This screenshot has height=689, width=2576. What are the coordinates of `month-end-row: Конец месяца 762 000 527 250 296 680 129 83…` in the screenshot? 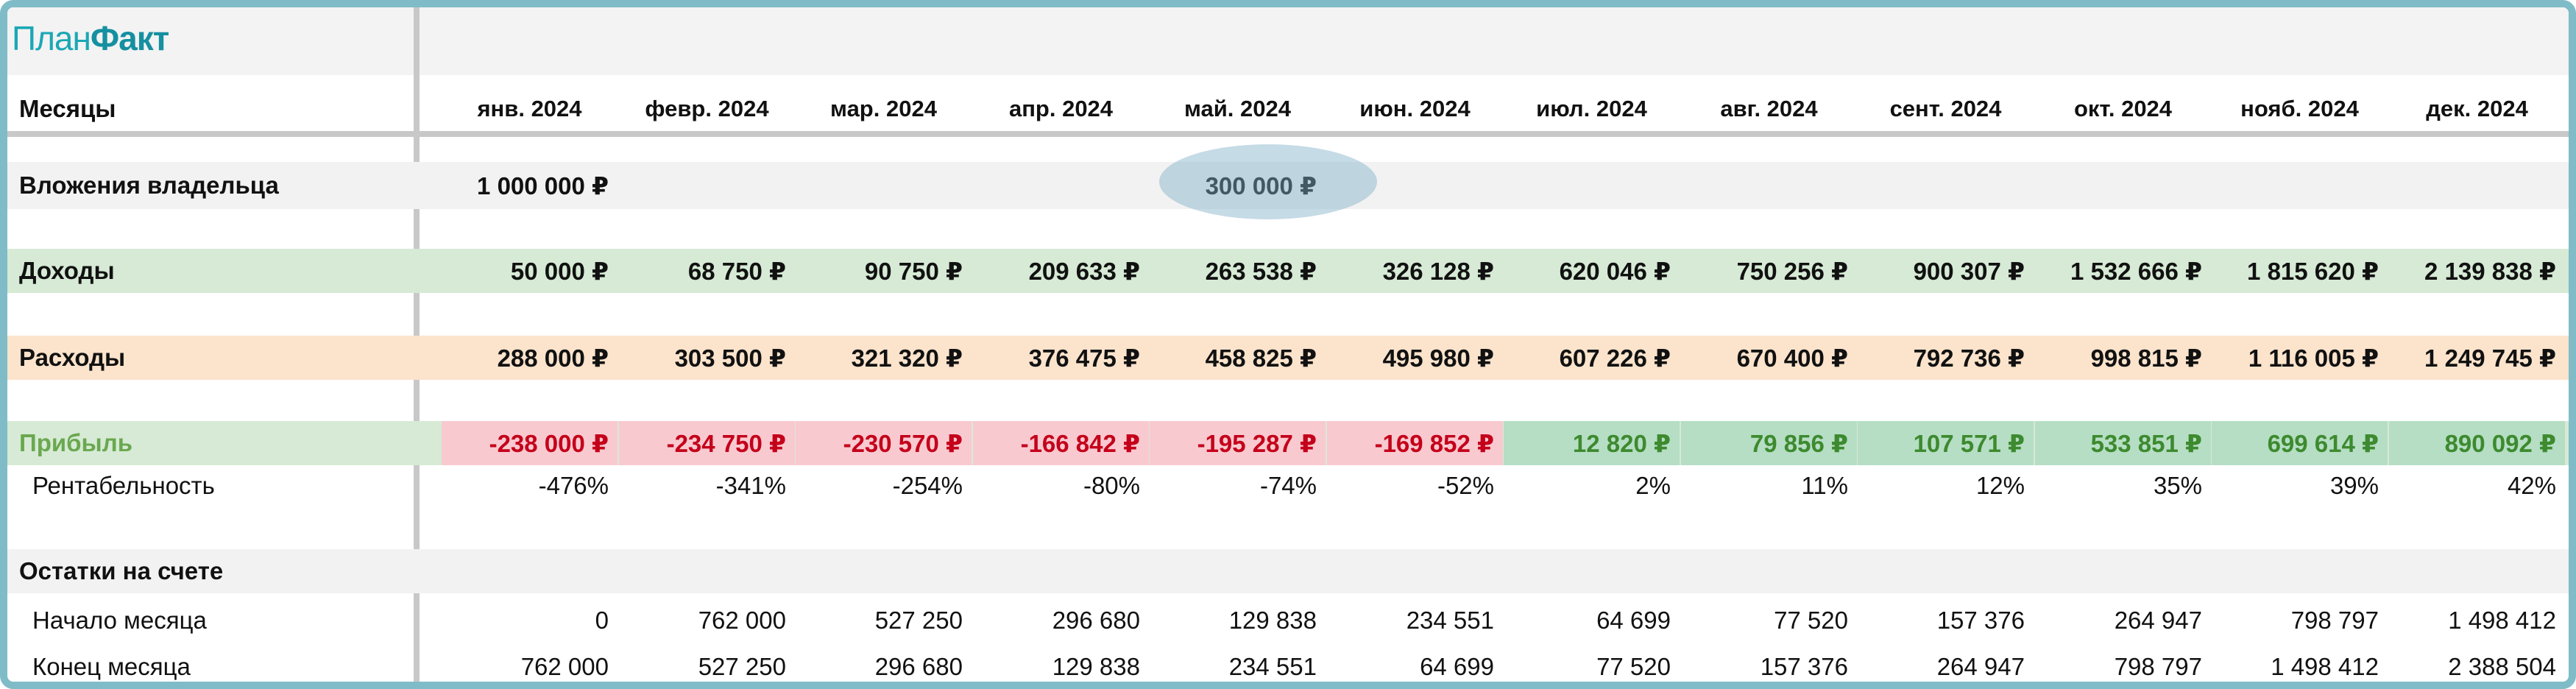 It's located at (1288, 663).